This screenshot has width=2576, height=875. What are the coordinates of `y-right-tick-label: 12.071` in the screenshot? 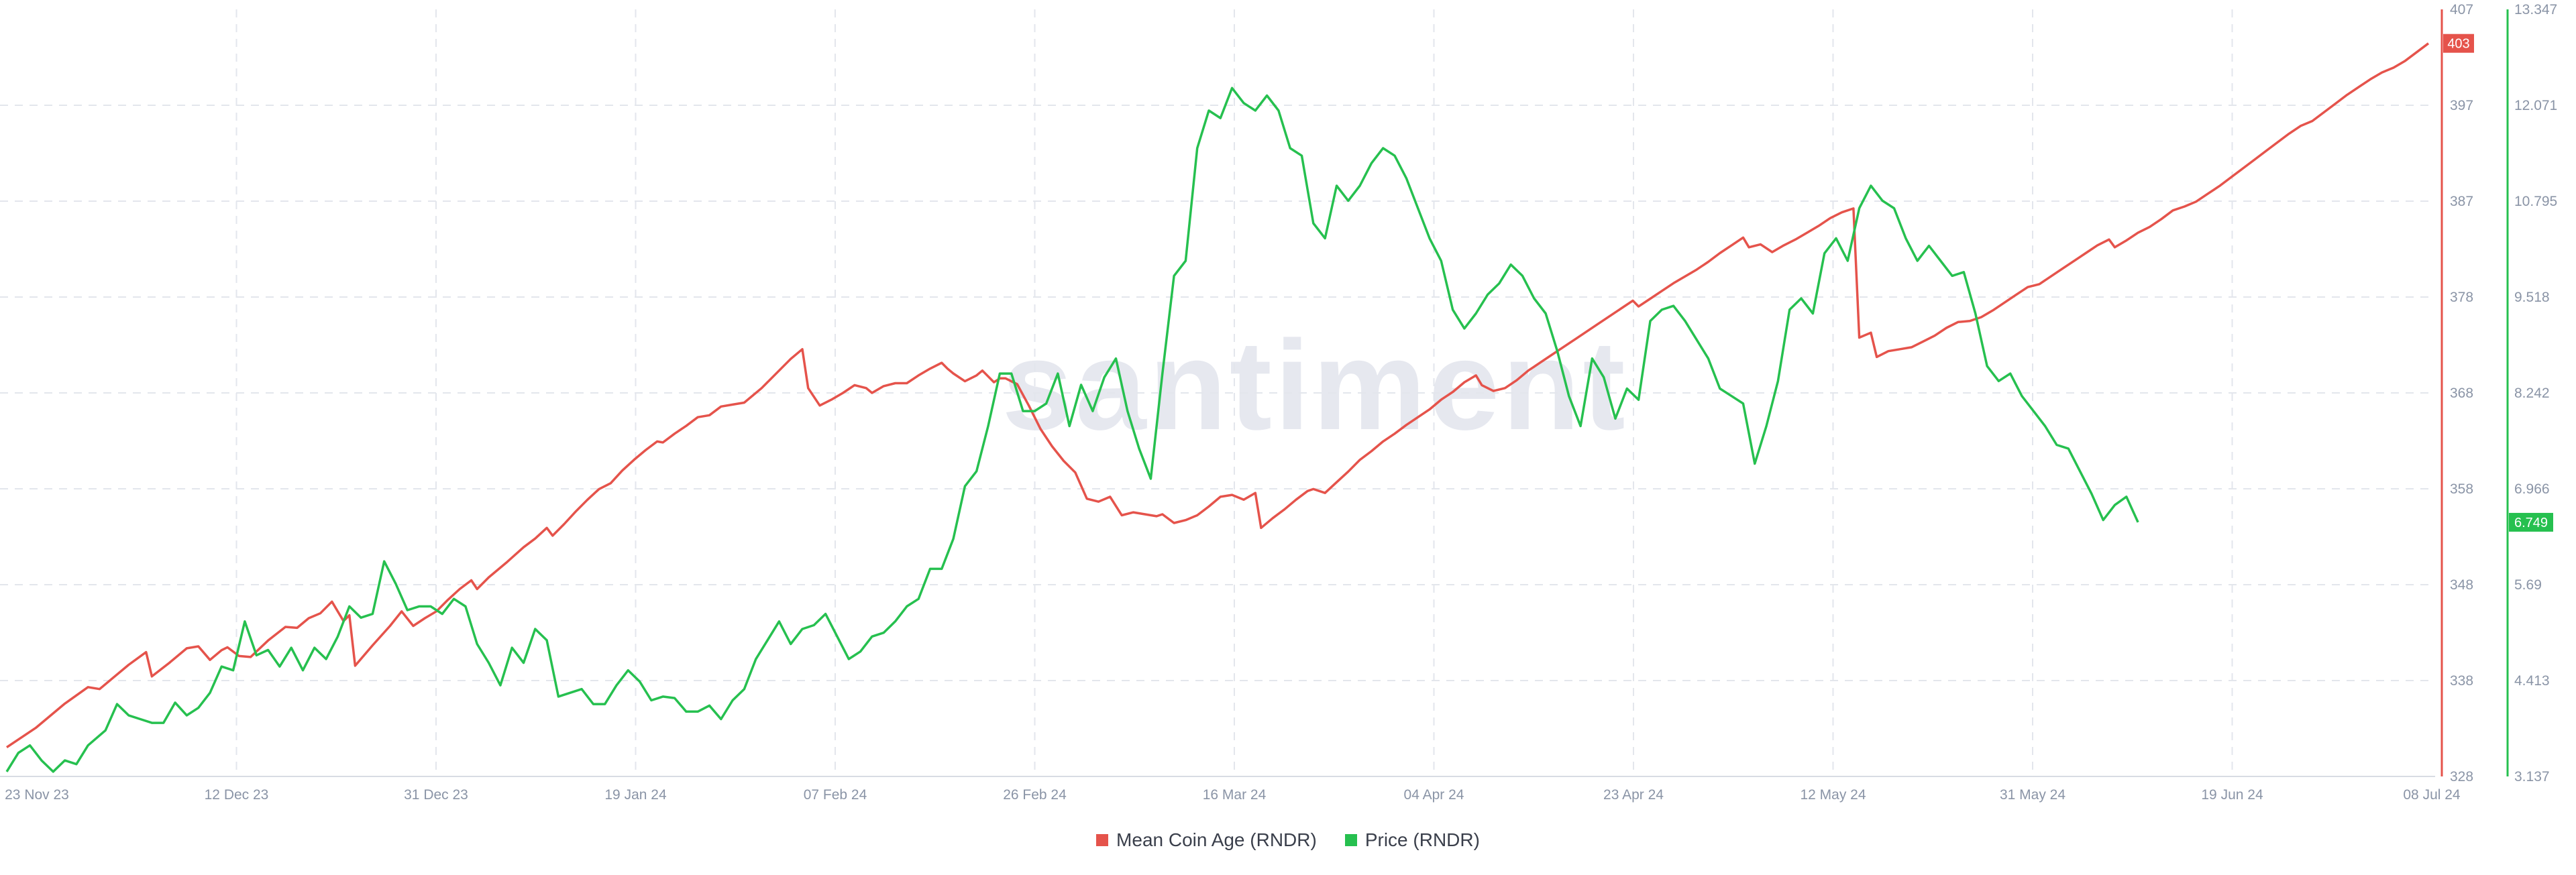 It's located at (2535, 105).